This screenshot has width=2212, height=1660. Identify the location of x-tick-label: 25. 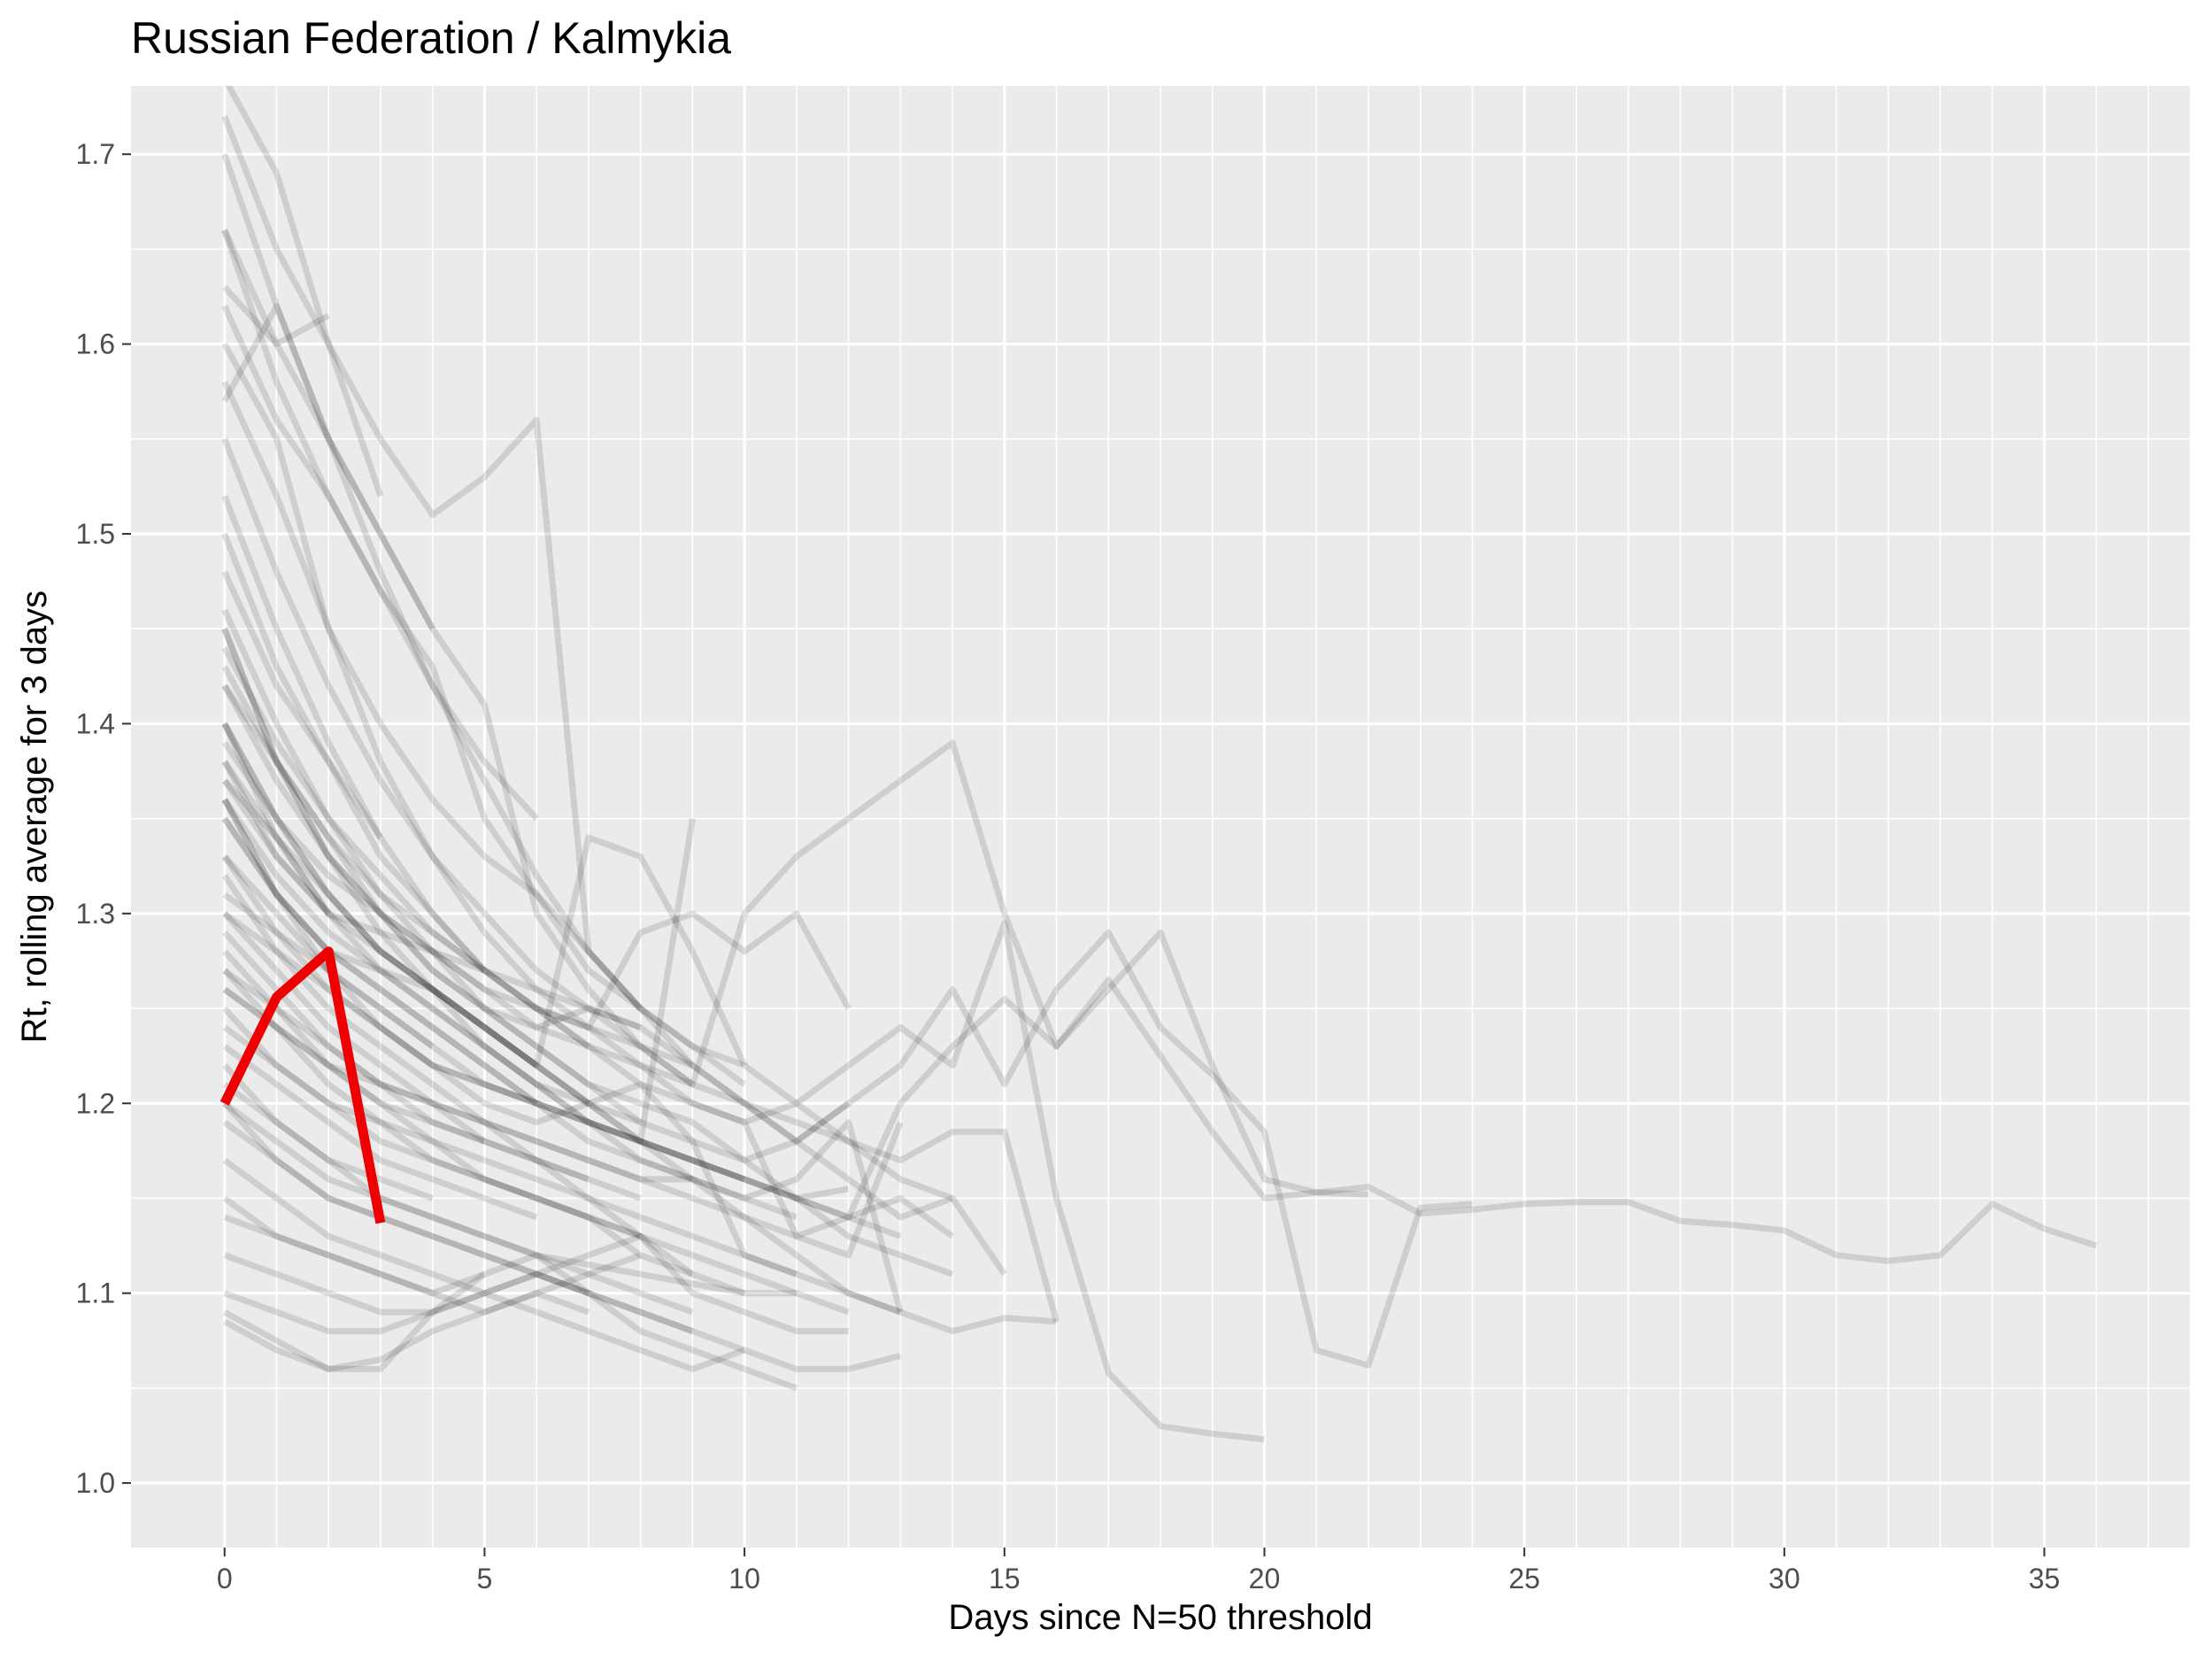
(1524, 1578).